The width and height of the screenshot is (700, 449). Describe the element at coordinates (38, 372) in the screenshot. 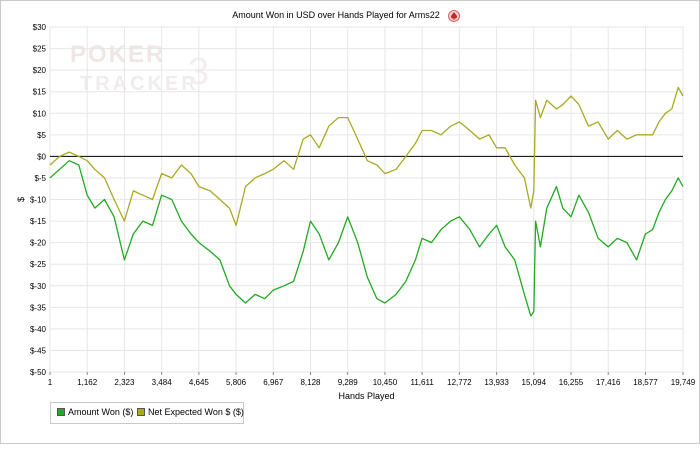

I see `y-tick-label: $-50` at that location.